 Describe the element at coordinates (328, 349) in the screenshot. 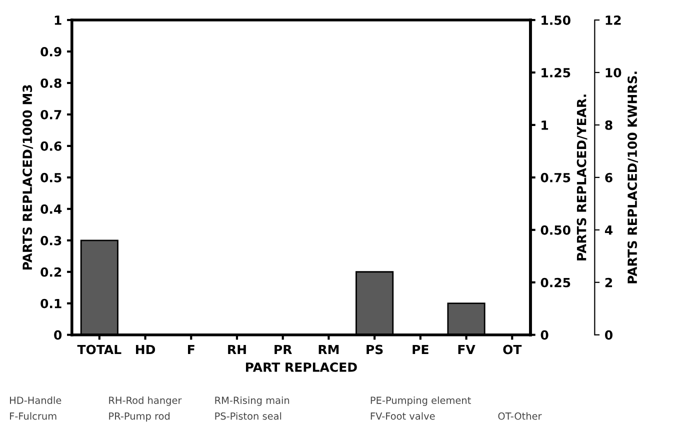

I see `x-tick-label: RM` at that location.